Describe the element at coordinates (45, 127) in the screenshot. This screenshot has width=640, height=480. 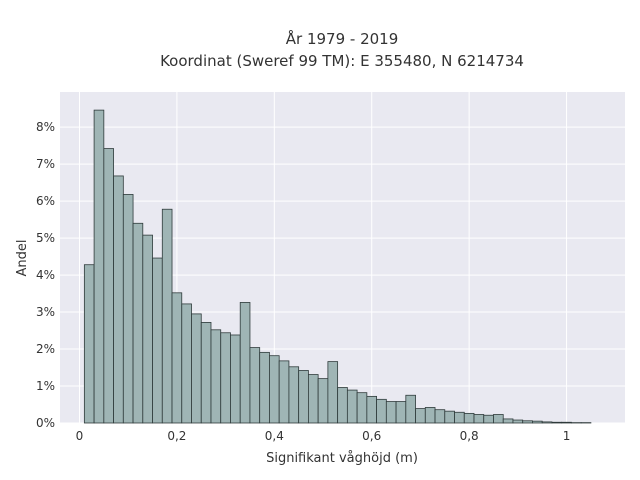
I see `y-tick-label: 8%` at that location.